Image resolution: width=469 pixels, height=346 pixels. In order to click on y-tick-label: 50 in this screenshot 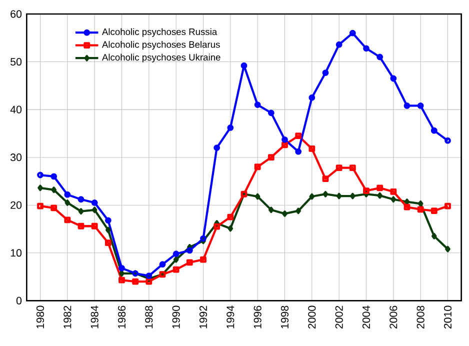, I will do `click(16, 62)`.